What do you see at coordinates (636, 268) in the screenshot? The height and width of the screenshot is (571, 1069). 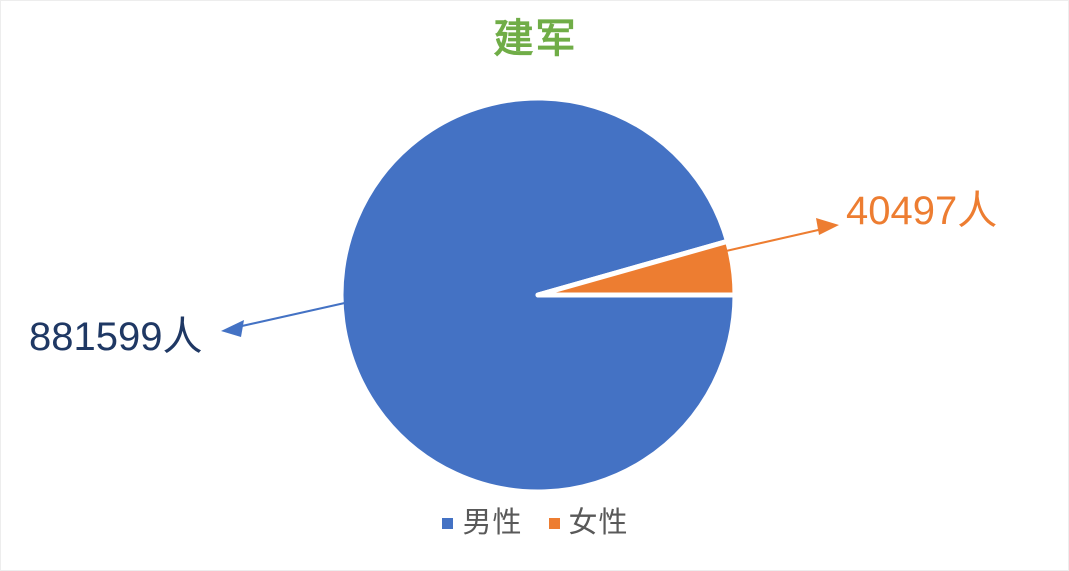 I see `pie-slice-female` at bounding box center [636, 268].